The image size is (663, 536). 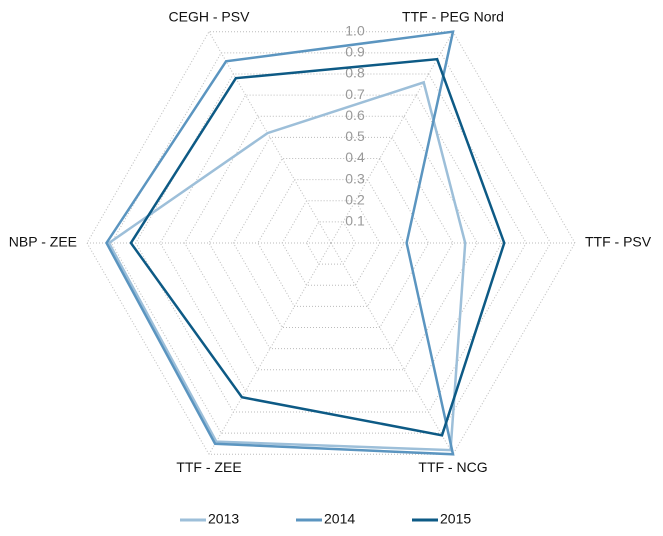 What do you see at coordinates (223, 519) in the screenshot?
I see `legend-label: 2013` at bounding box center [223, 519].